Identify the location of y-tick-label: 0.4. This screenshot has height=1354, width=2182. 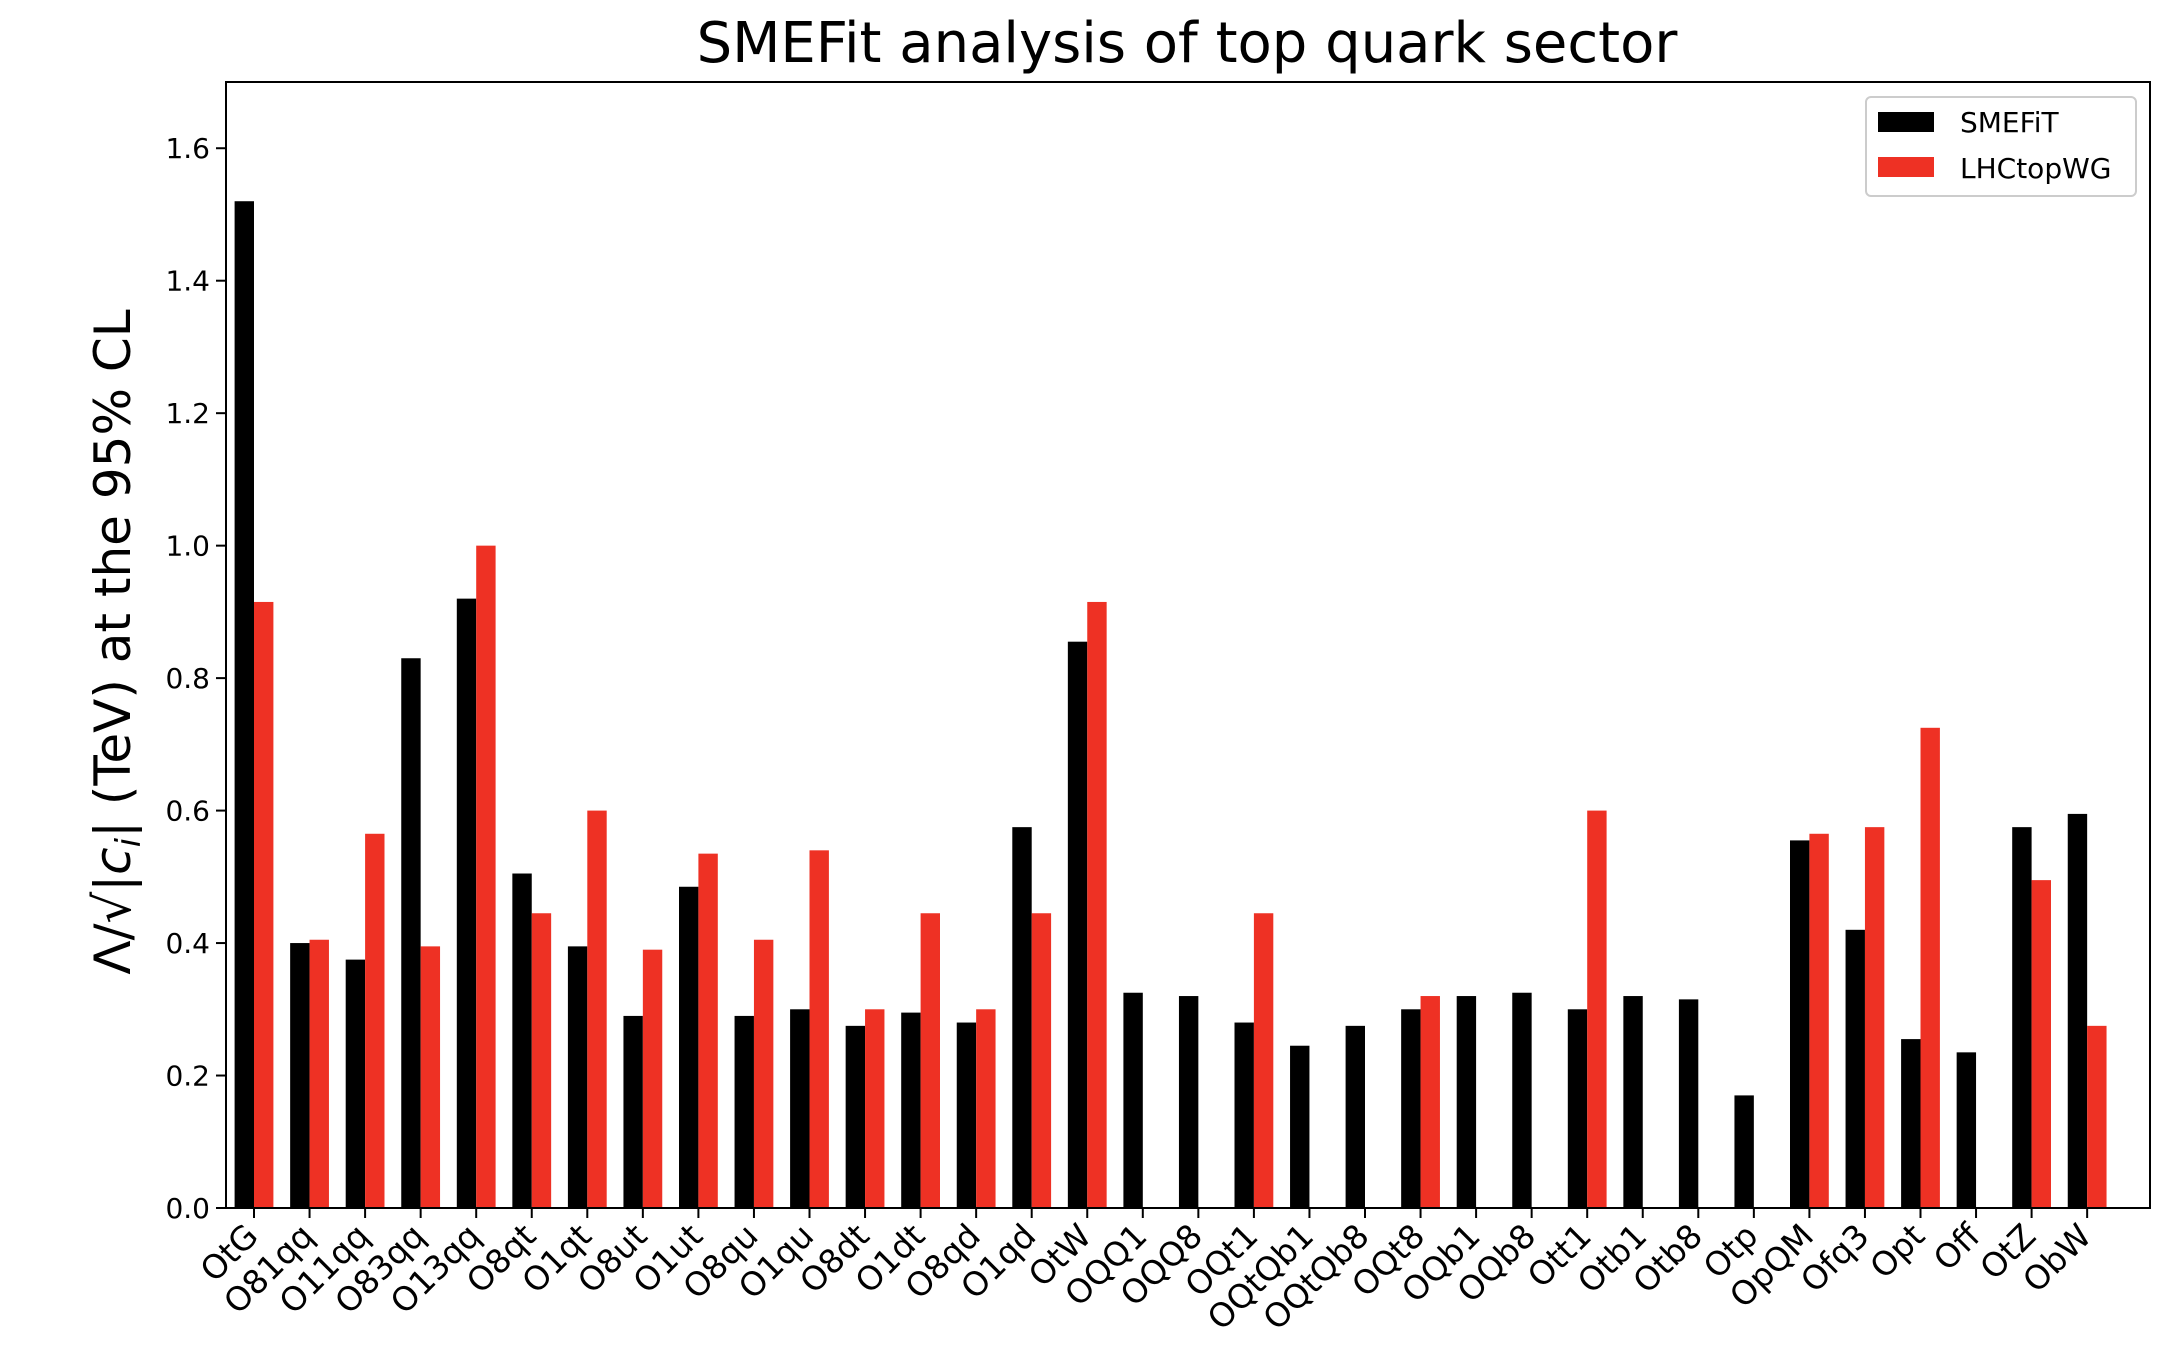
(187, 943).